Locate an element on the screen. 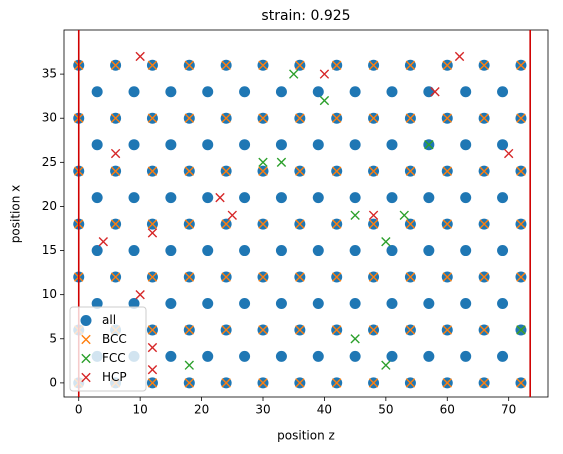  x-tick-label: 60 is located at coordinates (447, 410).